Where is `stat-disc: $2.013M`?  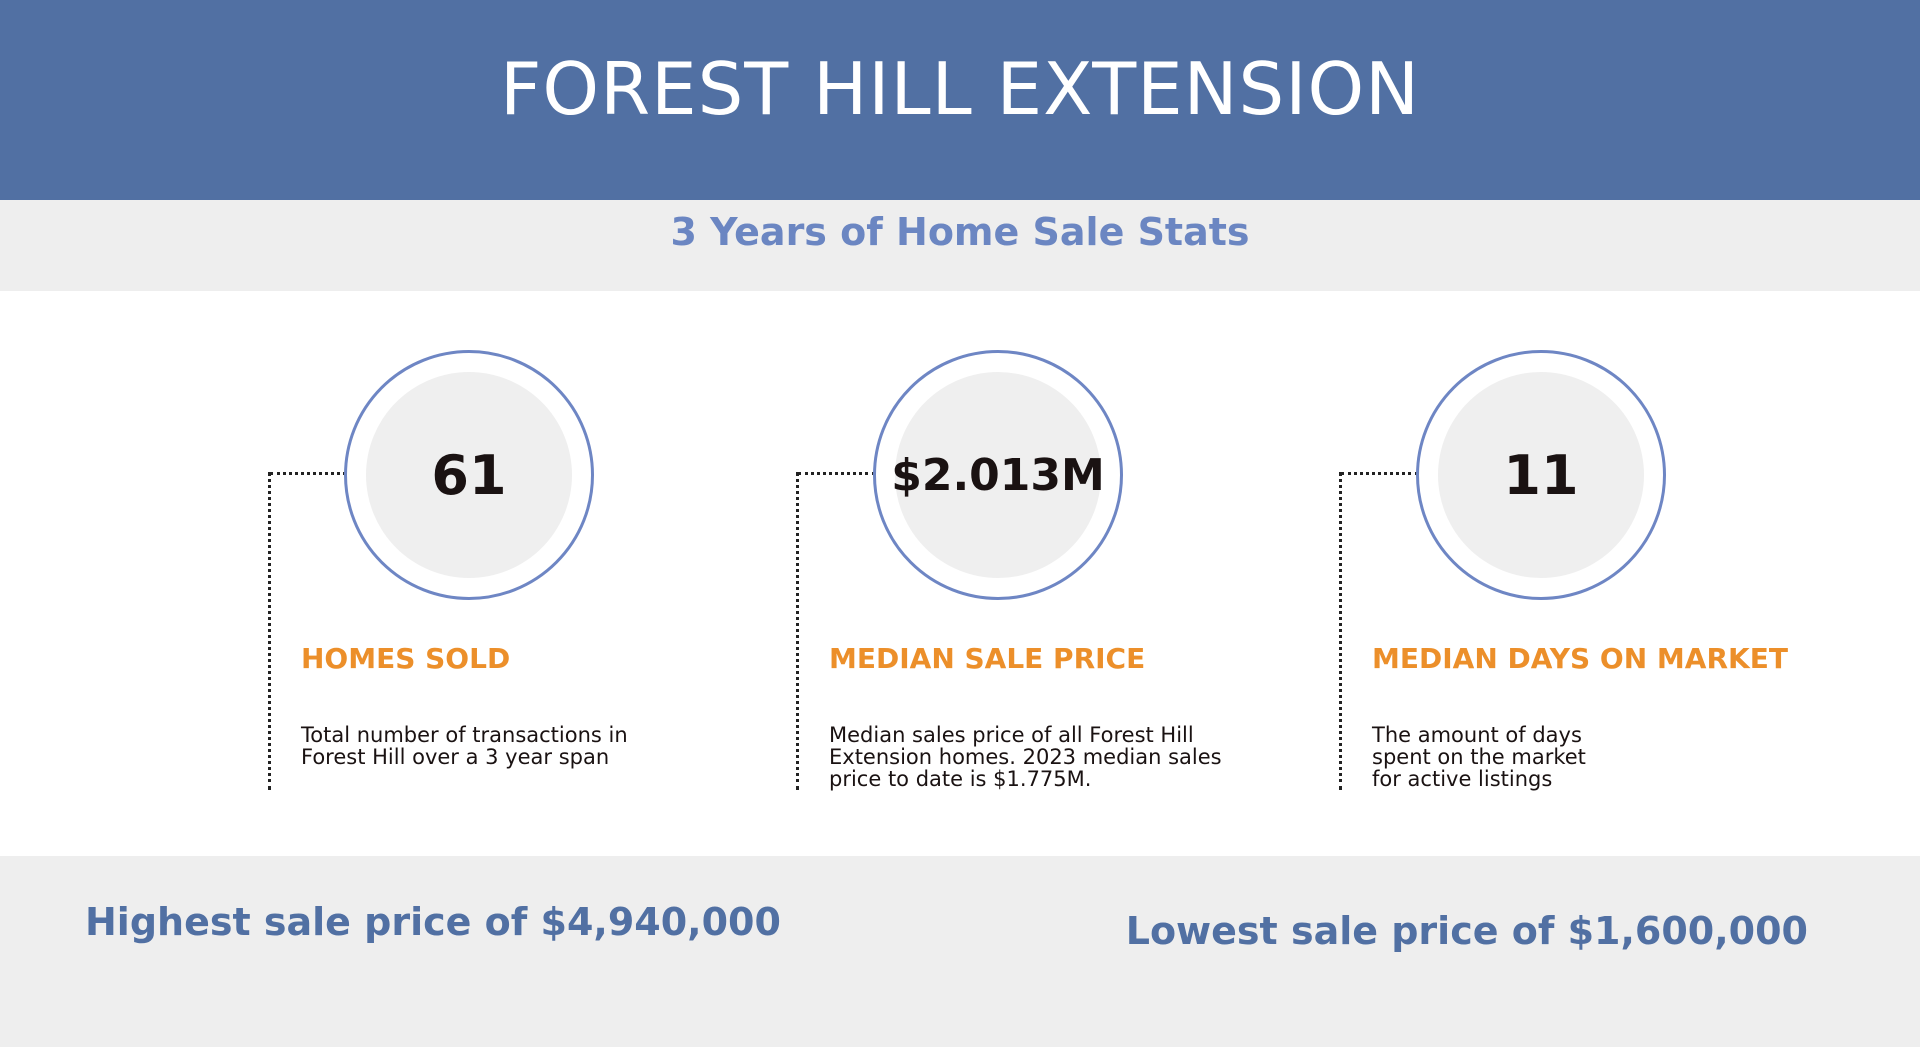
stat-disc: $2.013M is located at coordinates (998, 475).